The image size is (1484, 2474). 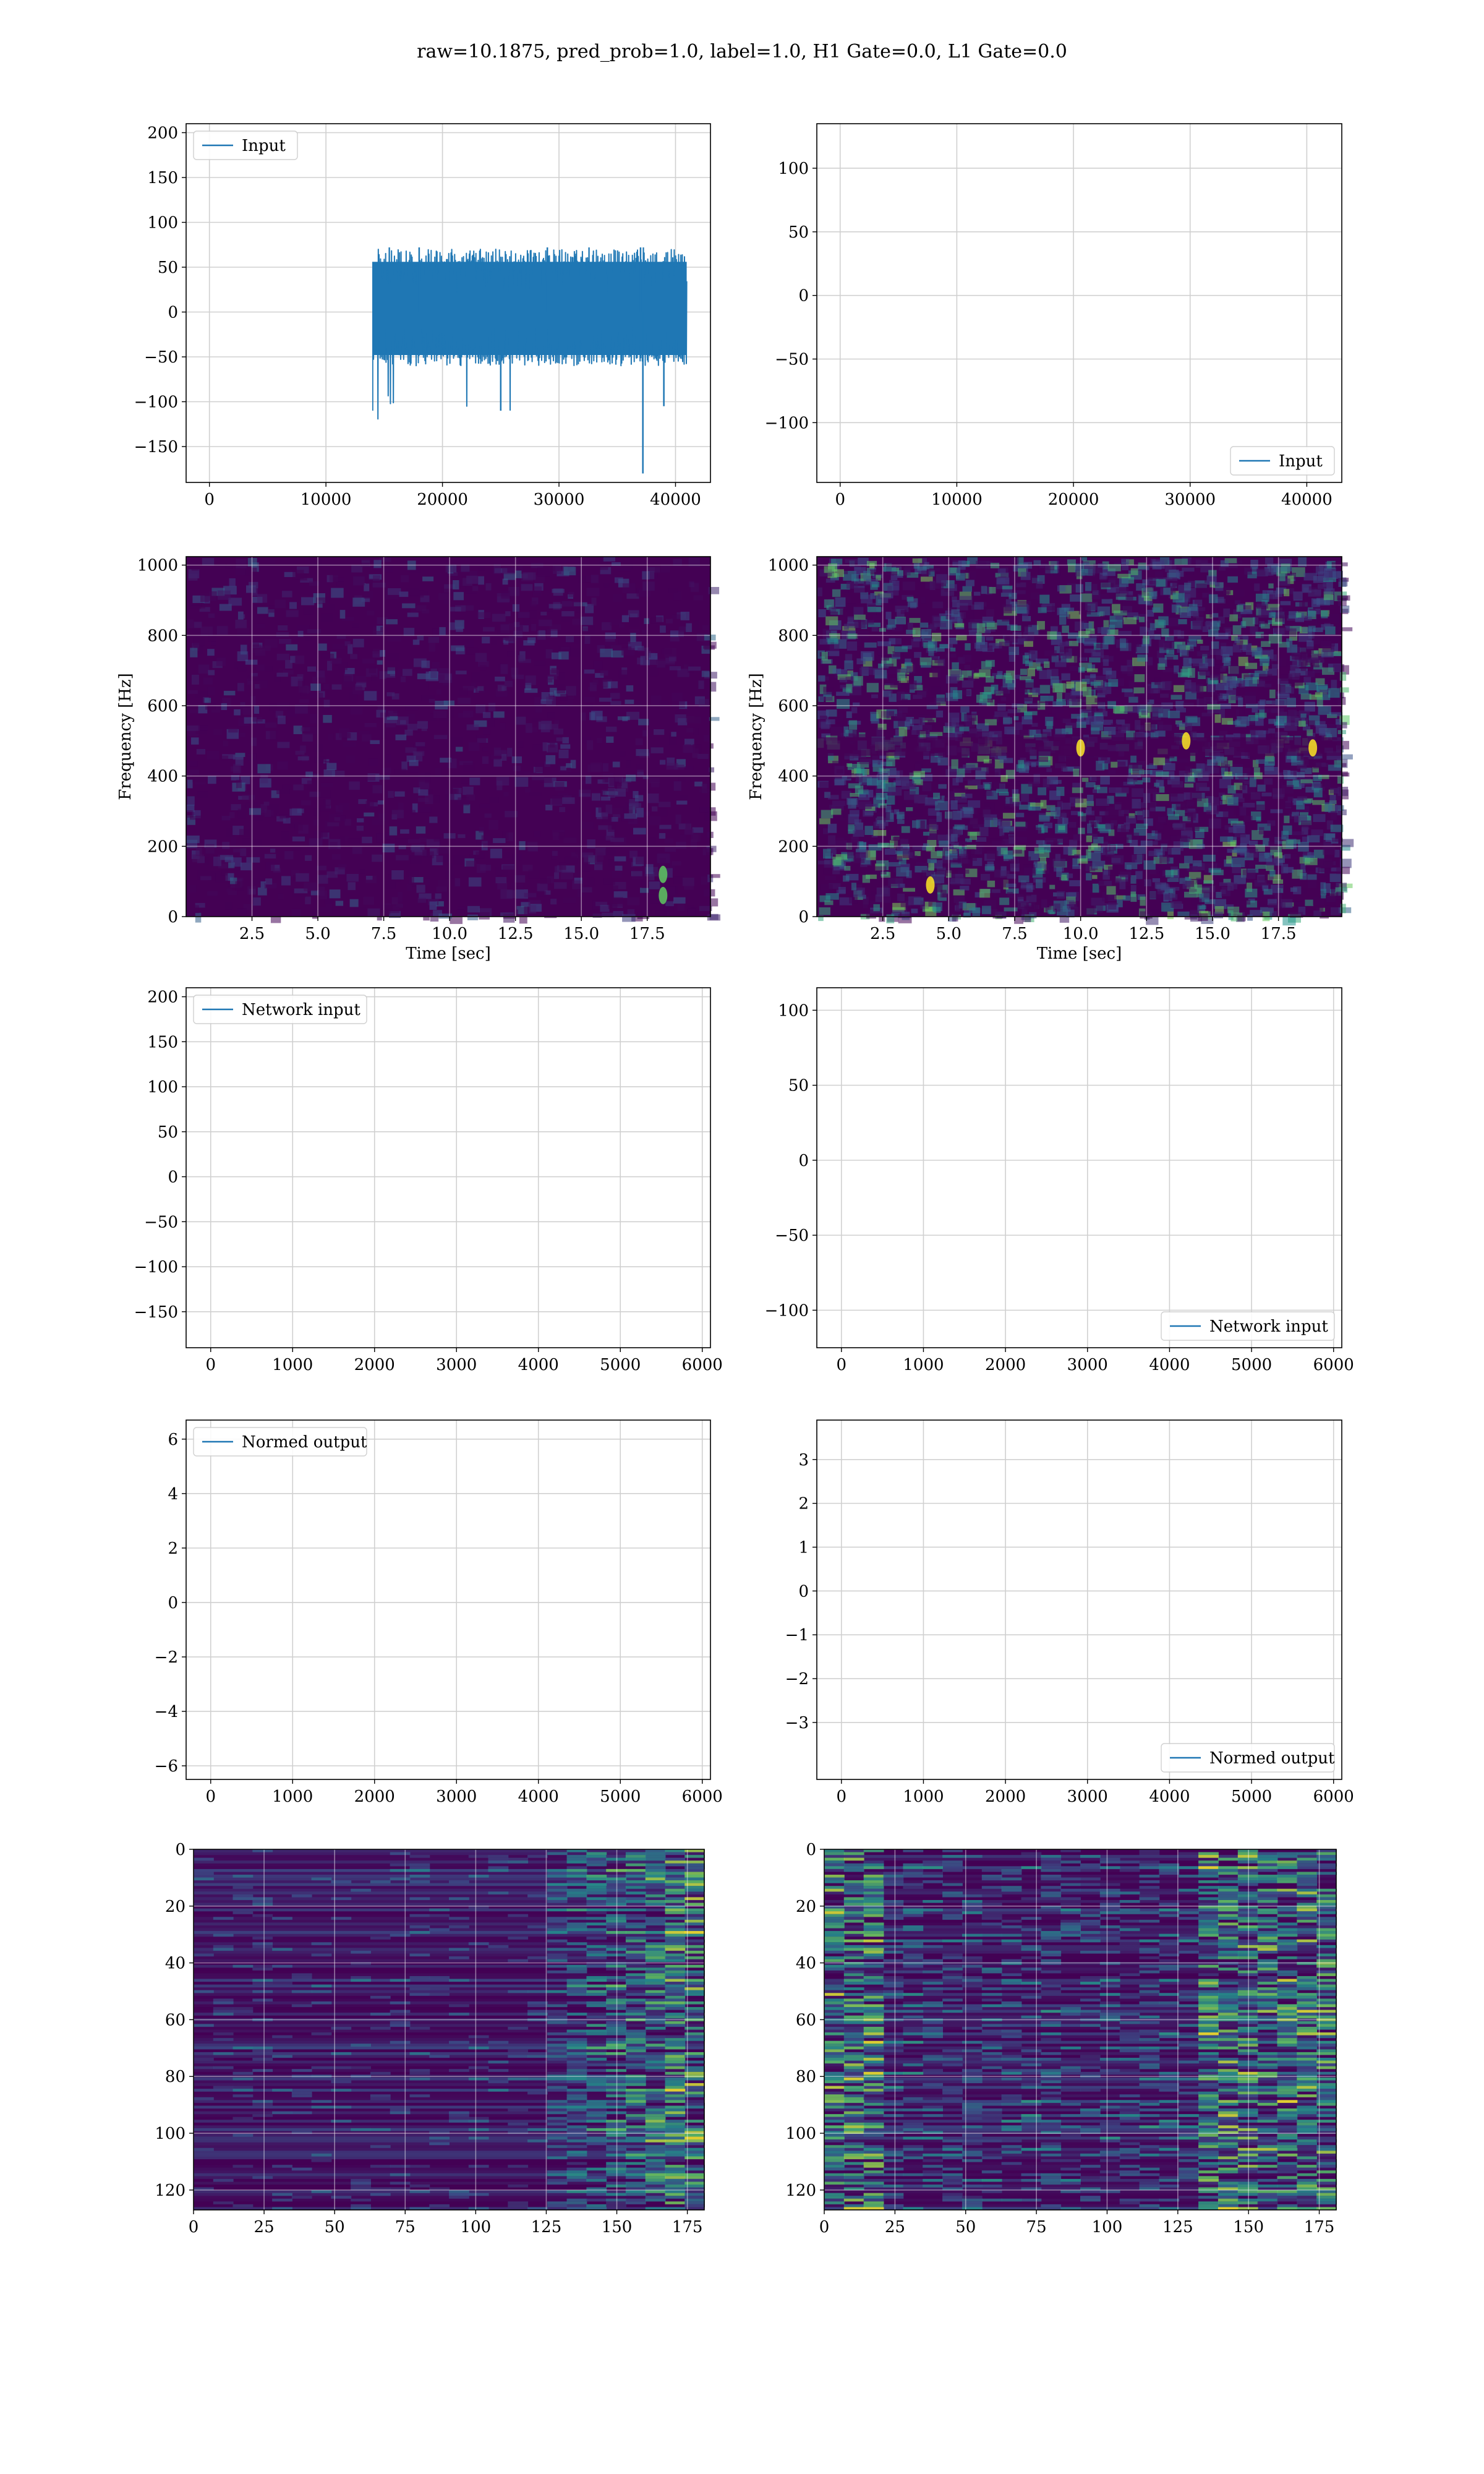 What do you see at coordinates (173, 1494) in the screenshot?
I see `y-tick-label: 4` at bounding box center [173, 1494].